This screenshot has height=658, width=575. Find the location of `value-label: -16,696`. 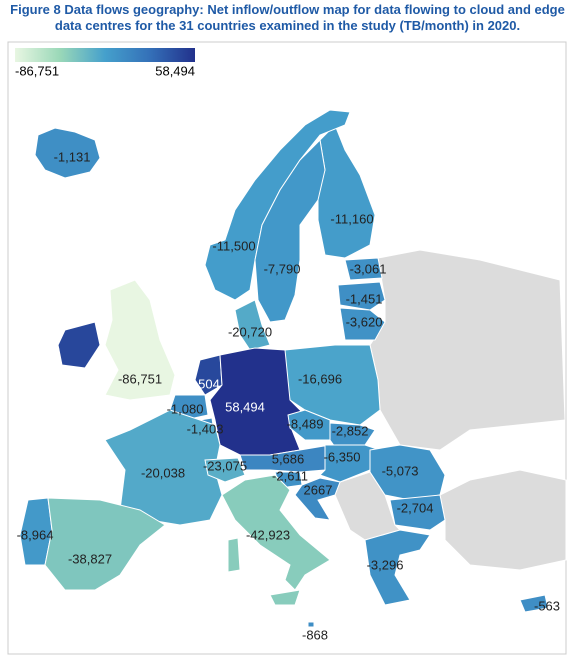

value-label: -16,696 is located at coordinates (320, 378).